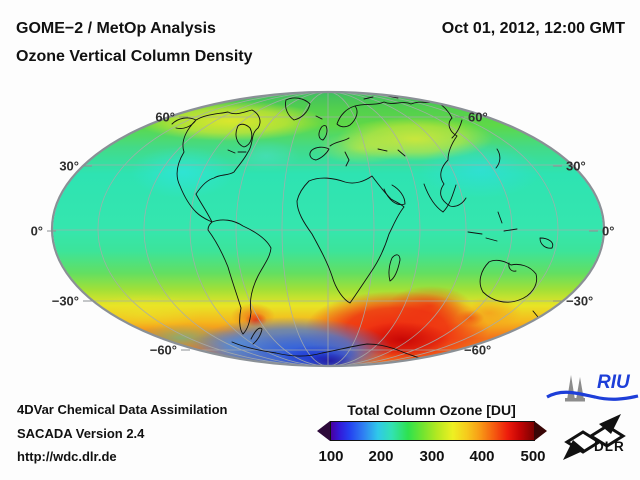 This screenshot has height=480, width=640. What do you see at coordinates (580, 301) in the screenshot?
I see `lat-label-right-m30: −30°` at bounding box center [580, 301].